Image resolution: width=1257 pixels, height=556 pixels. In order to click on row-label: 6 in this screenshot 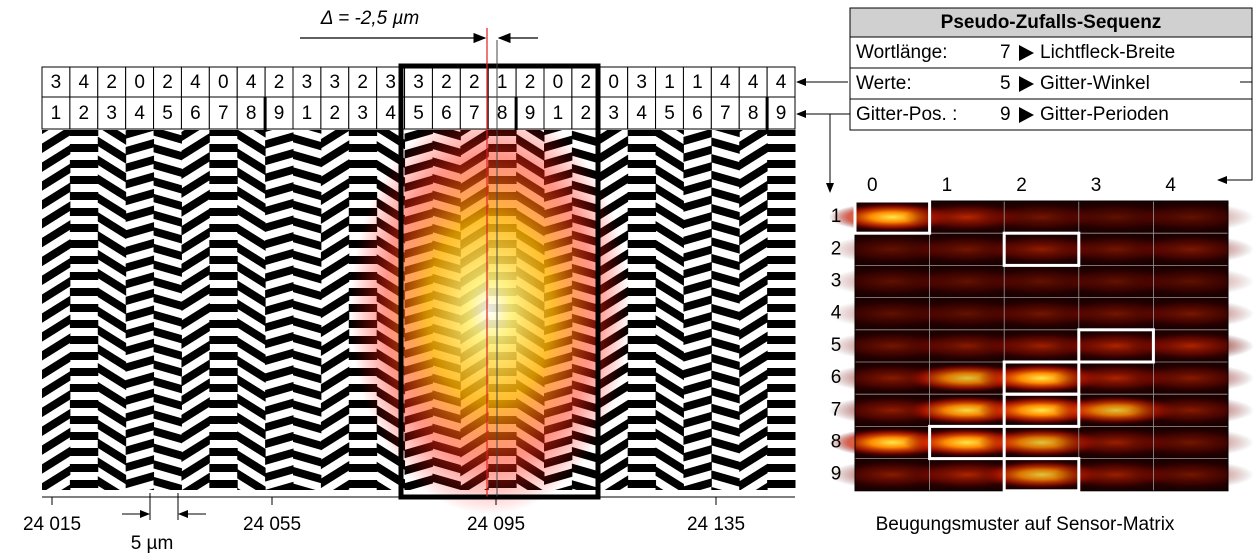, I will do `click(836, 377)`.